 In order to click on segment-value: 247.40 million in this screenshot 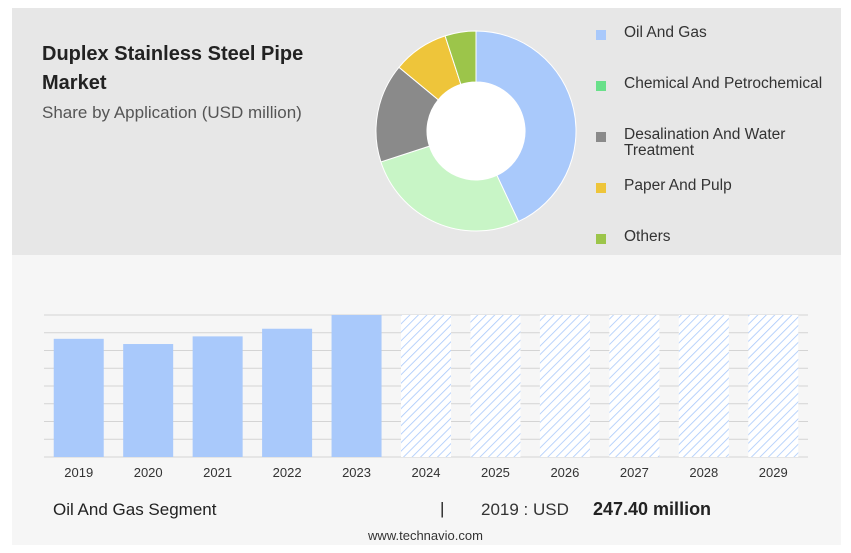, I will do `click(652, 509)`.